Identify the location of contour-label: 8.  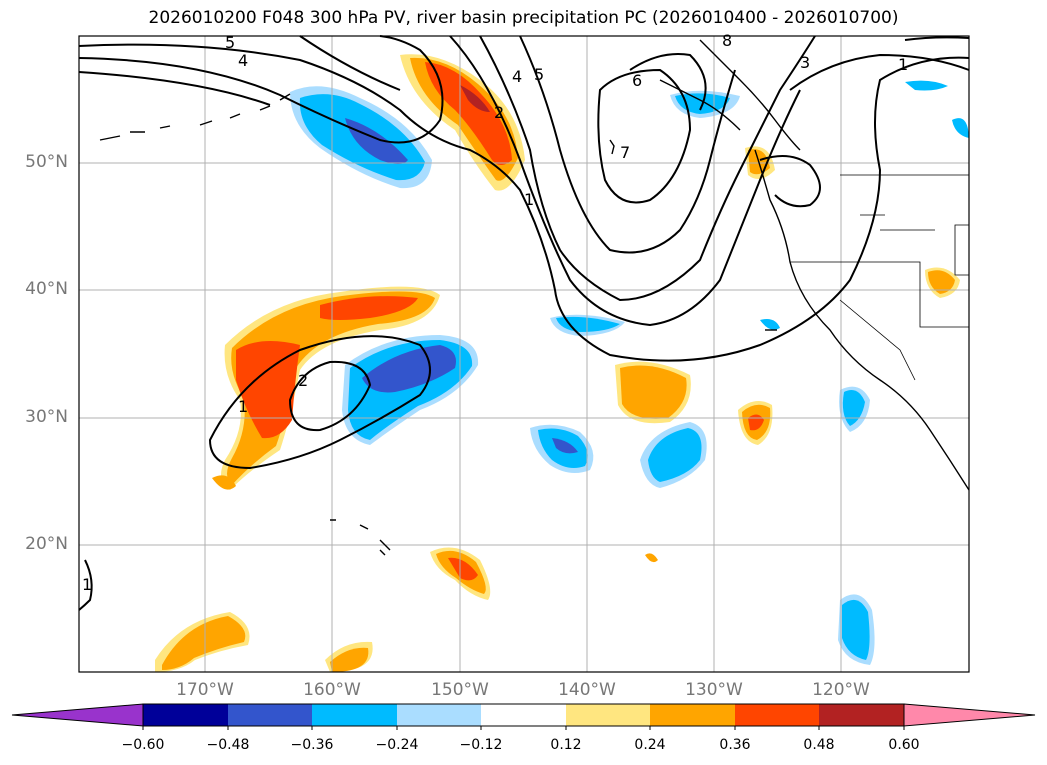
(727, 40).